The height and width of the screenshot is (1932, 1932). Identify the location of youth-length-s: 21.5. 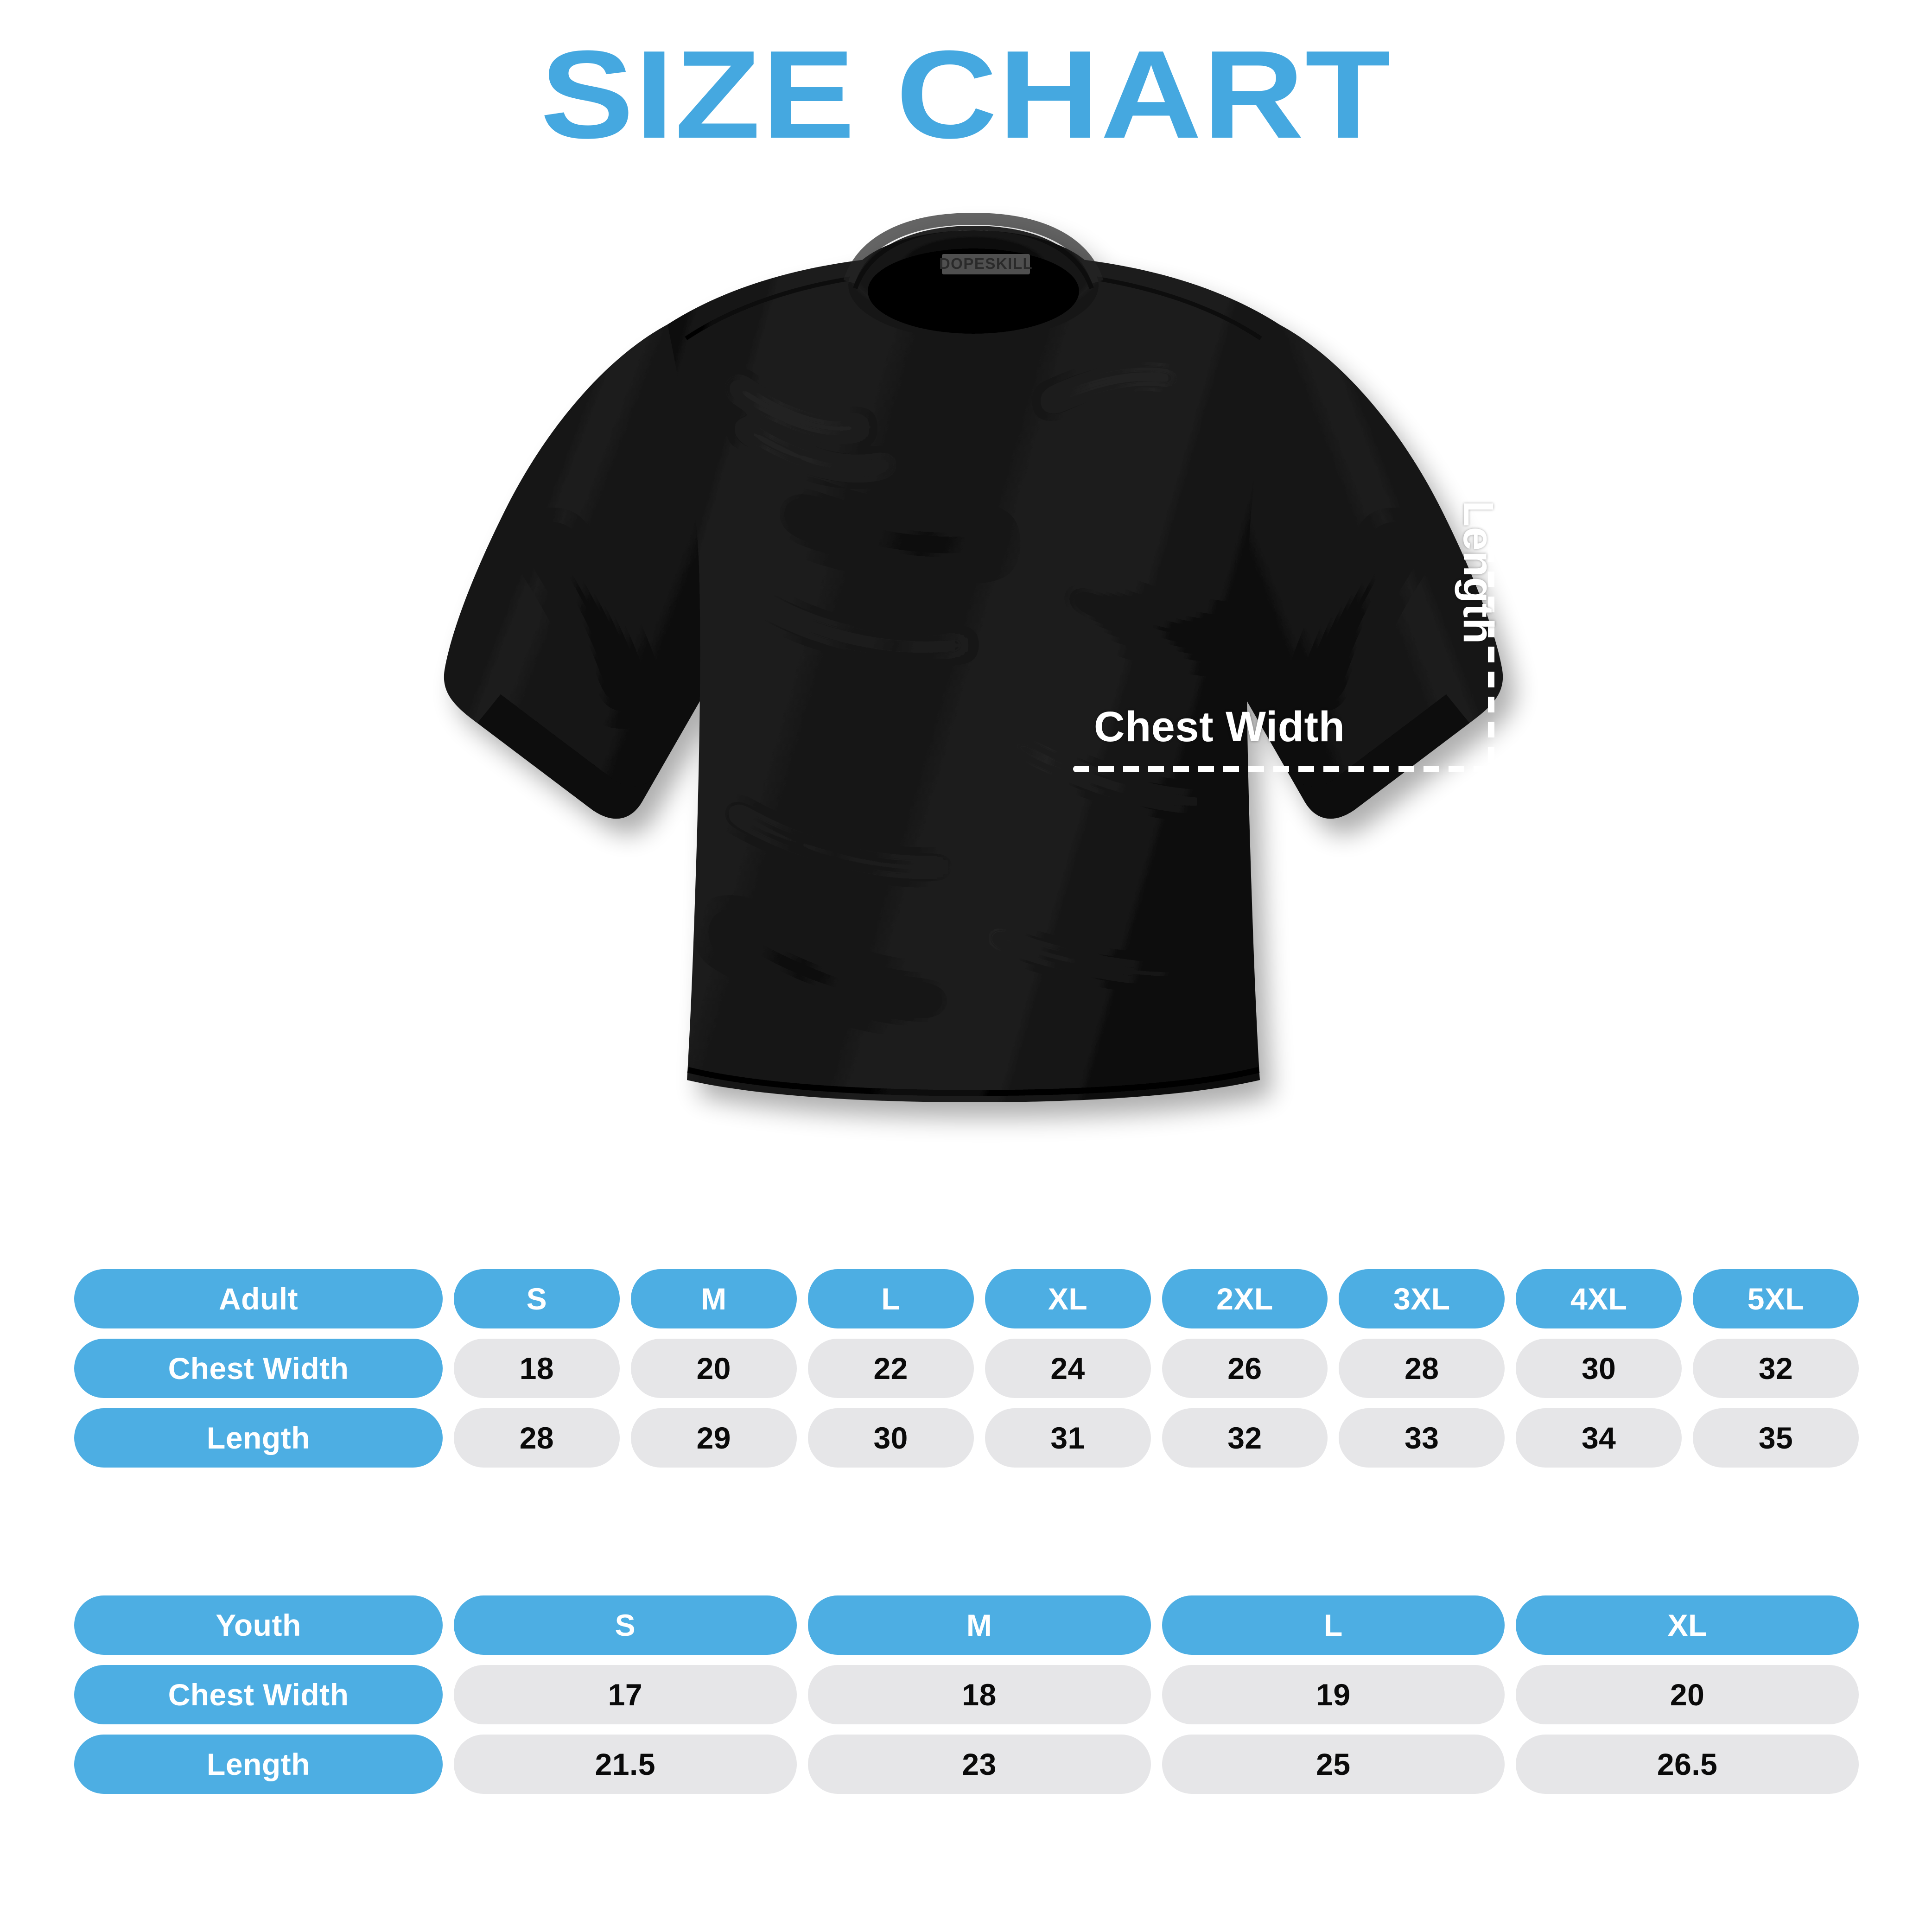
(625, 1764).